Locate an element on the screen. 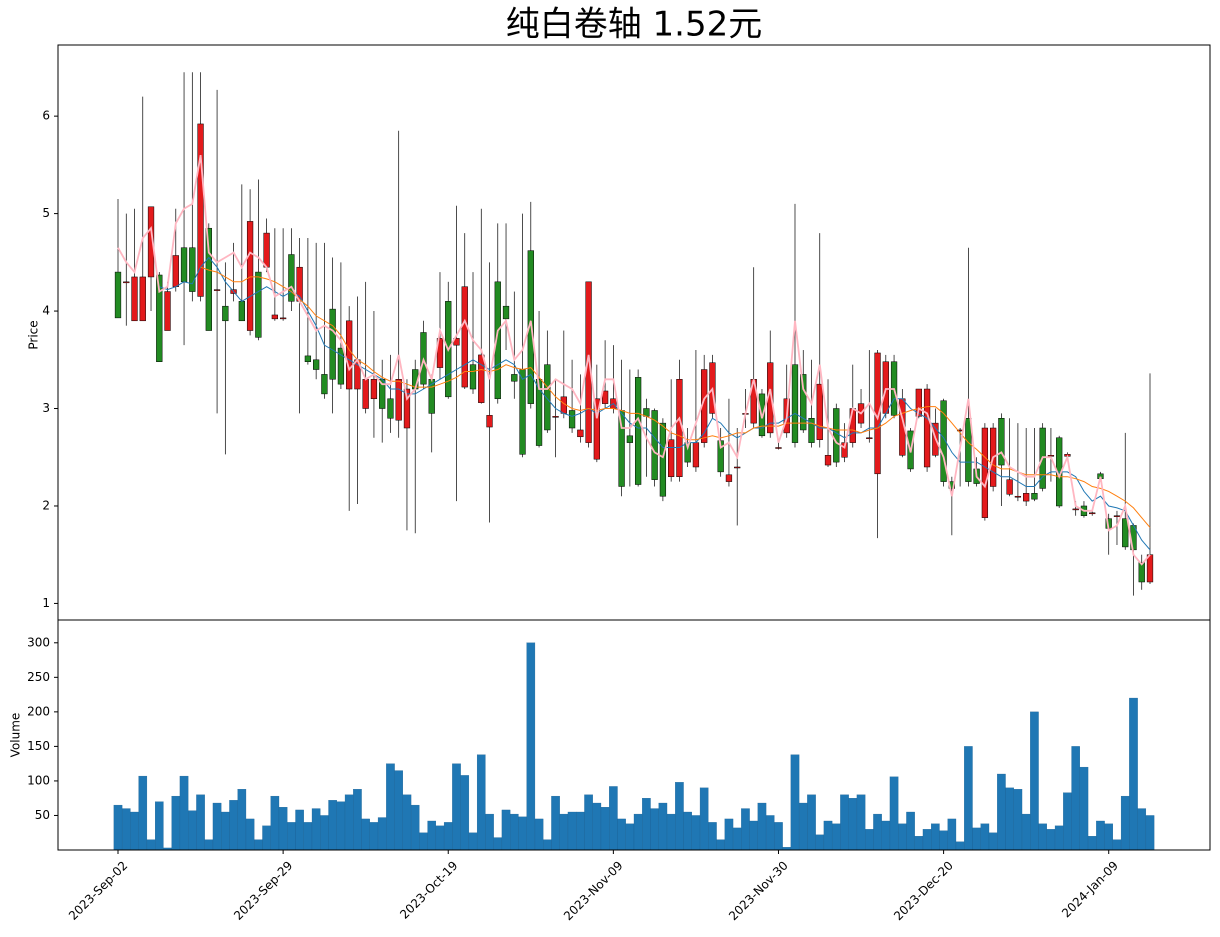 The height and width of the screenshot is (937, 1220). y-tick-label: 150 is located at coordinates (38, 746).